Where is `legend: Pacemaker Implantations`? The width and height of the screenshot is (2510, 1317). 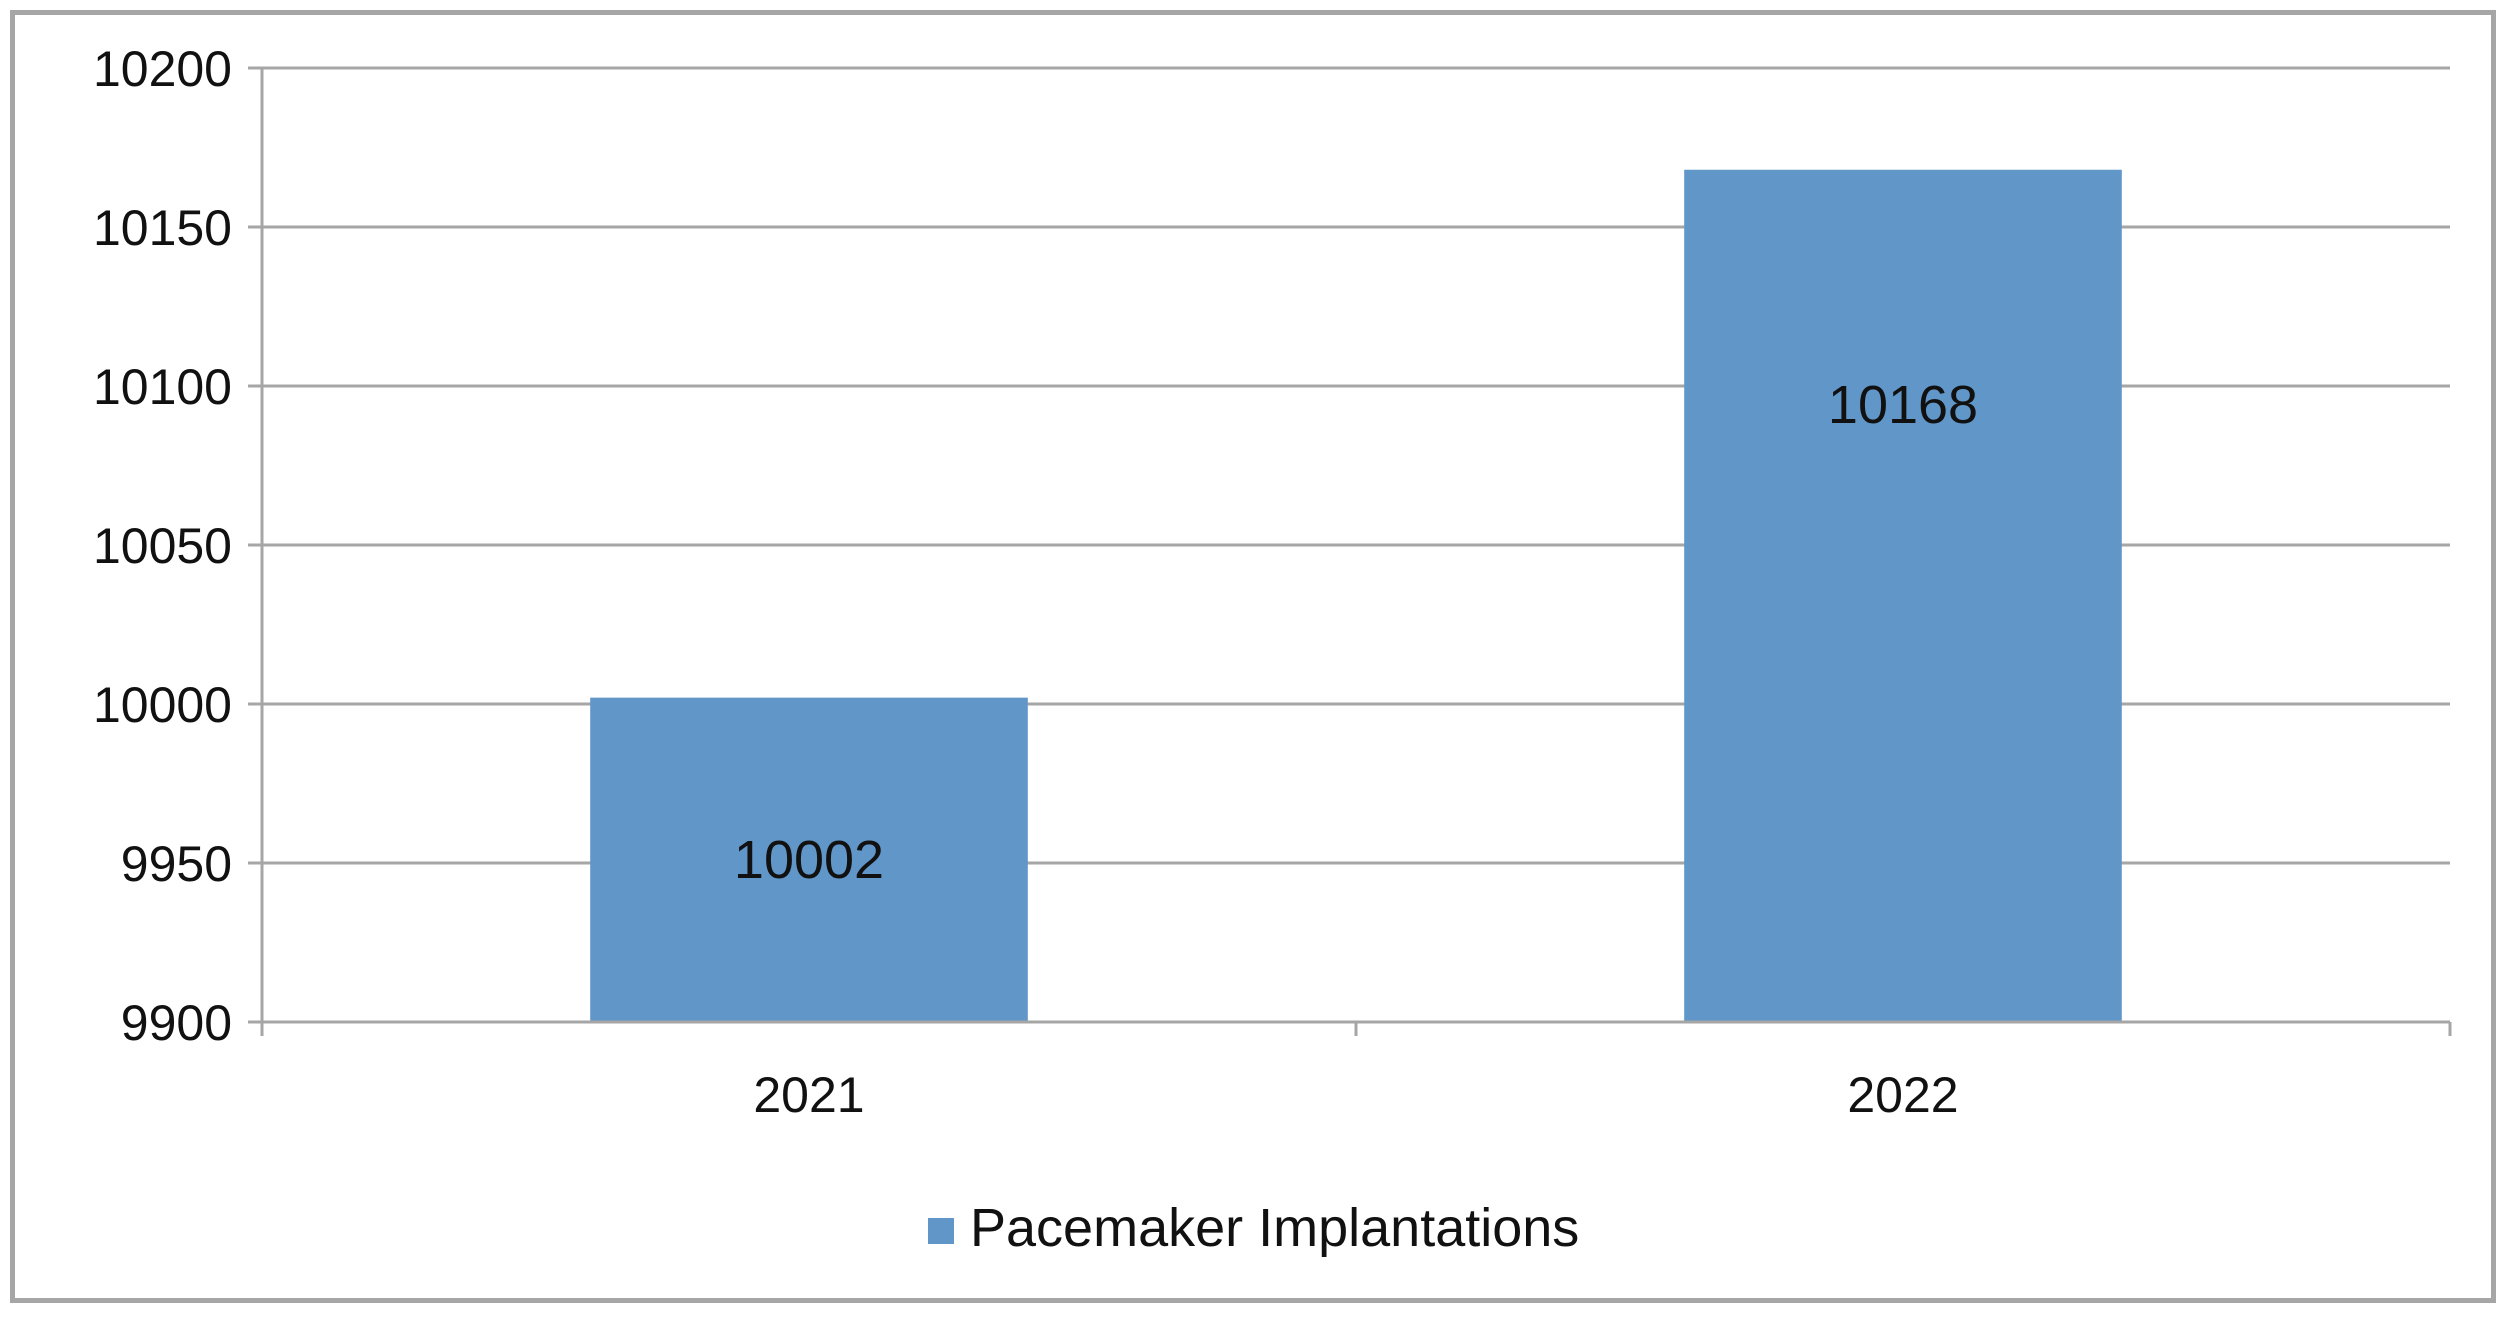 legend: Pacemaker Implantations is located at coordinates (1253, 1228).